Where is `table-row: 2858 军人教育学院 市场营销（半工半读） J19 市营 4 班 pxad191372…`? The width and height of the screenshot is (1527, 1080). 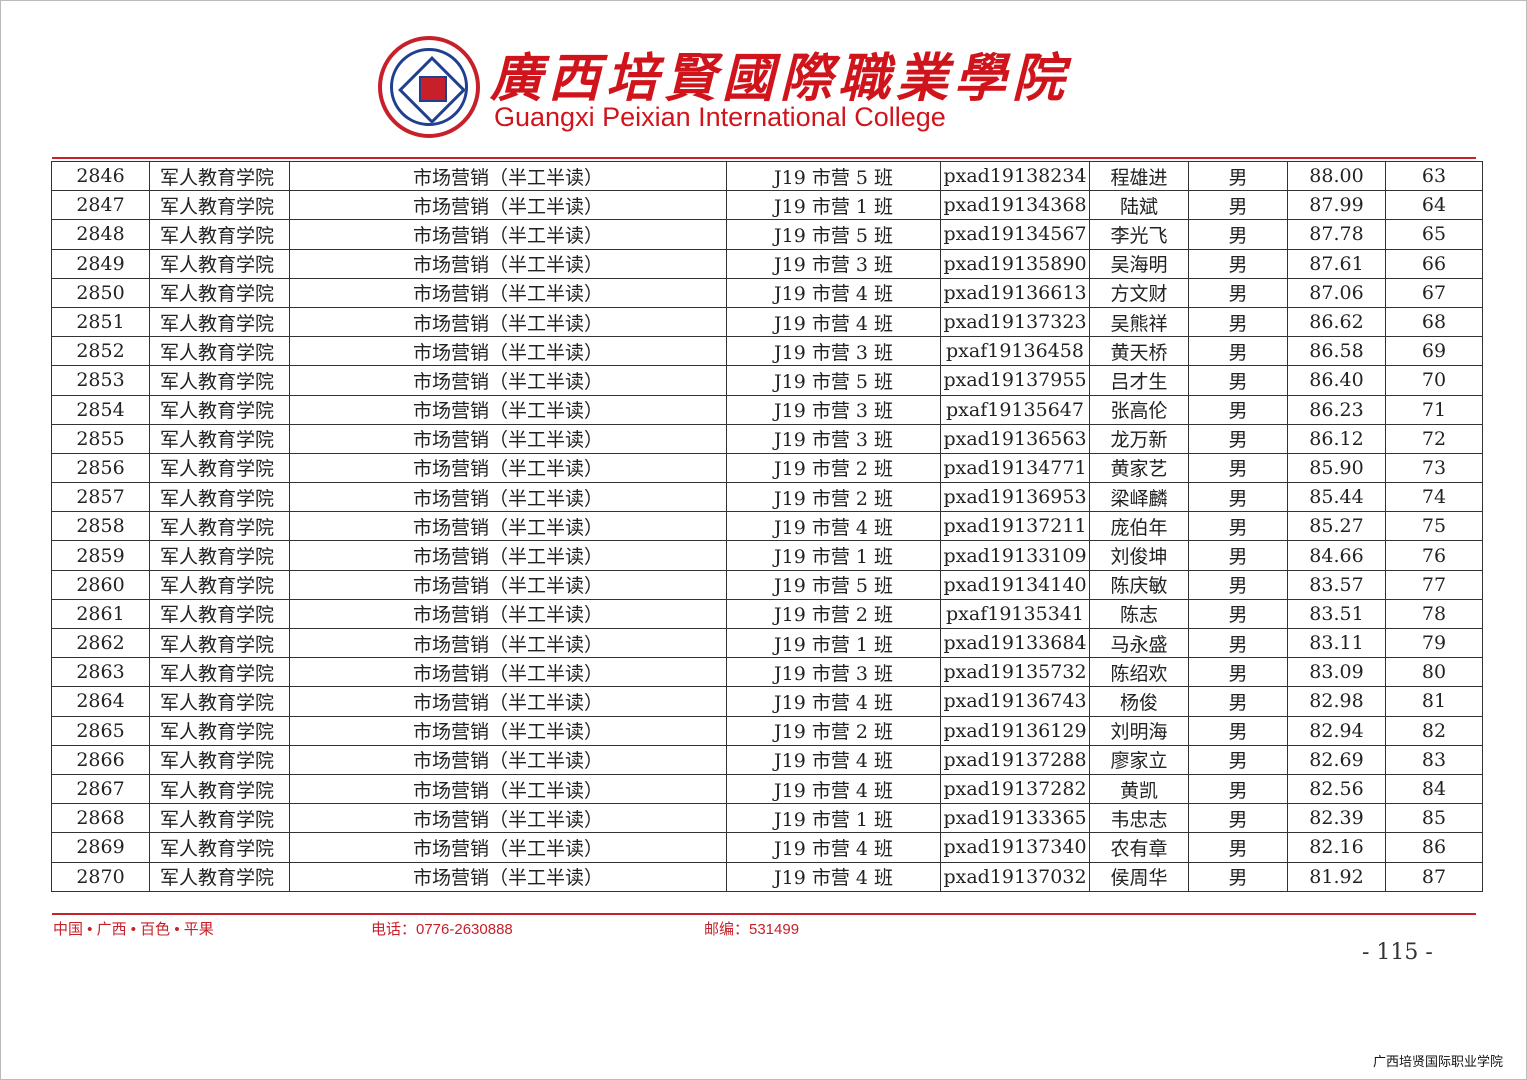
table-row: 2858 军人教育学院 市场营销（半工半读） J19 市营 4 班 pxad191372… is located at coordinates (767, 526).